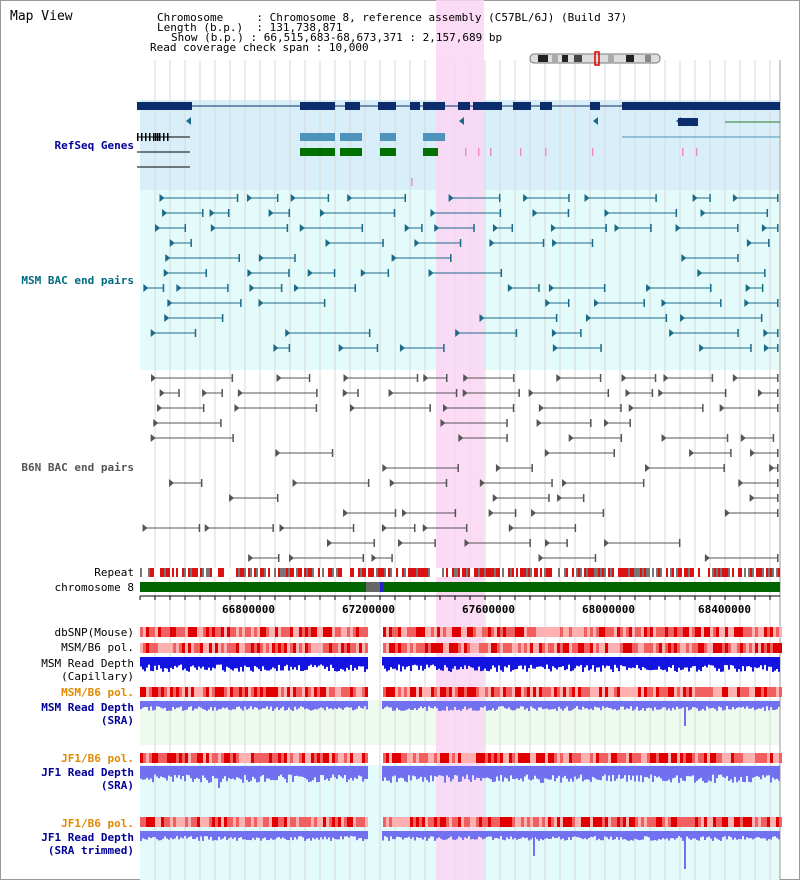 The image size is (800, 880). Describe the element at coordinates (97, 692) in the screenshot. I see `track-label-msm-b6-pol-sra: MSM/B6 pol.` at that location.